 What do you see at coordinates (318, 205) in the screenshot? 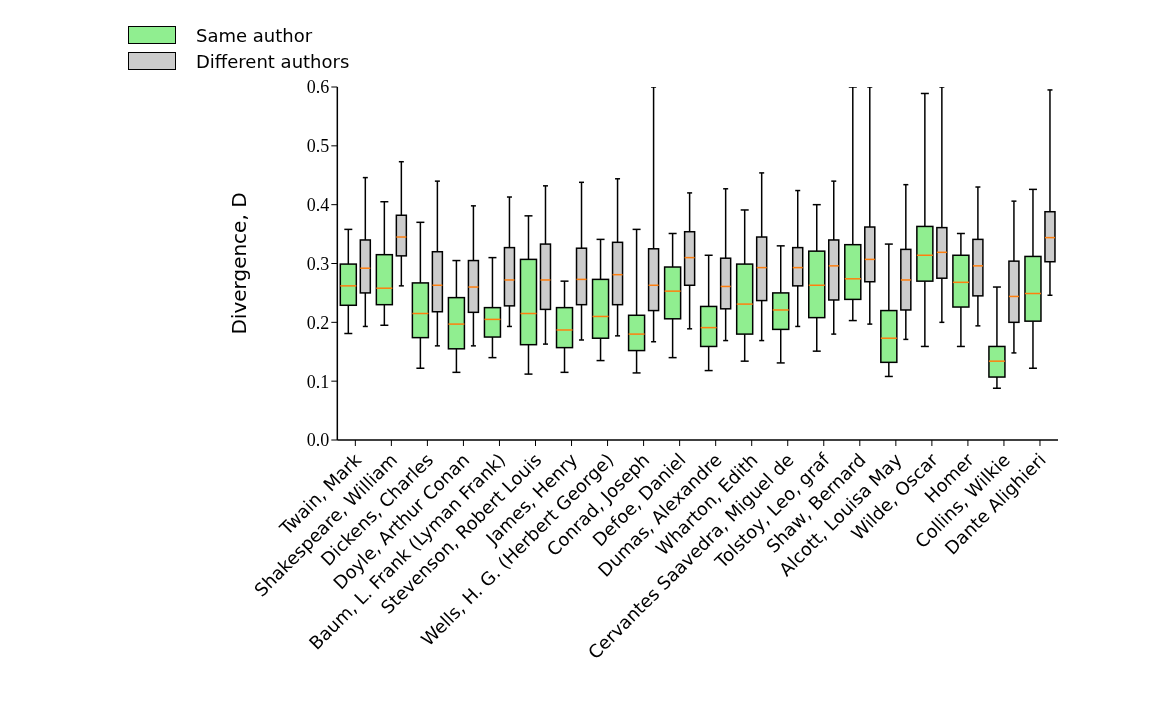
I see `y-tick-label: 0.4` at bounding box center [318, 205].